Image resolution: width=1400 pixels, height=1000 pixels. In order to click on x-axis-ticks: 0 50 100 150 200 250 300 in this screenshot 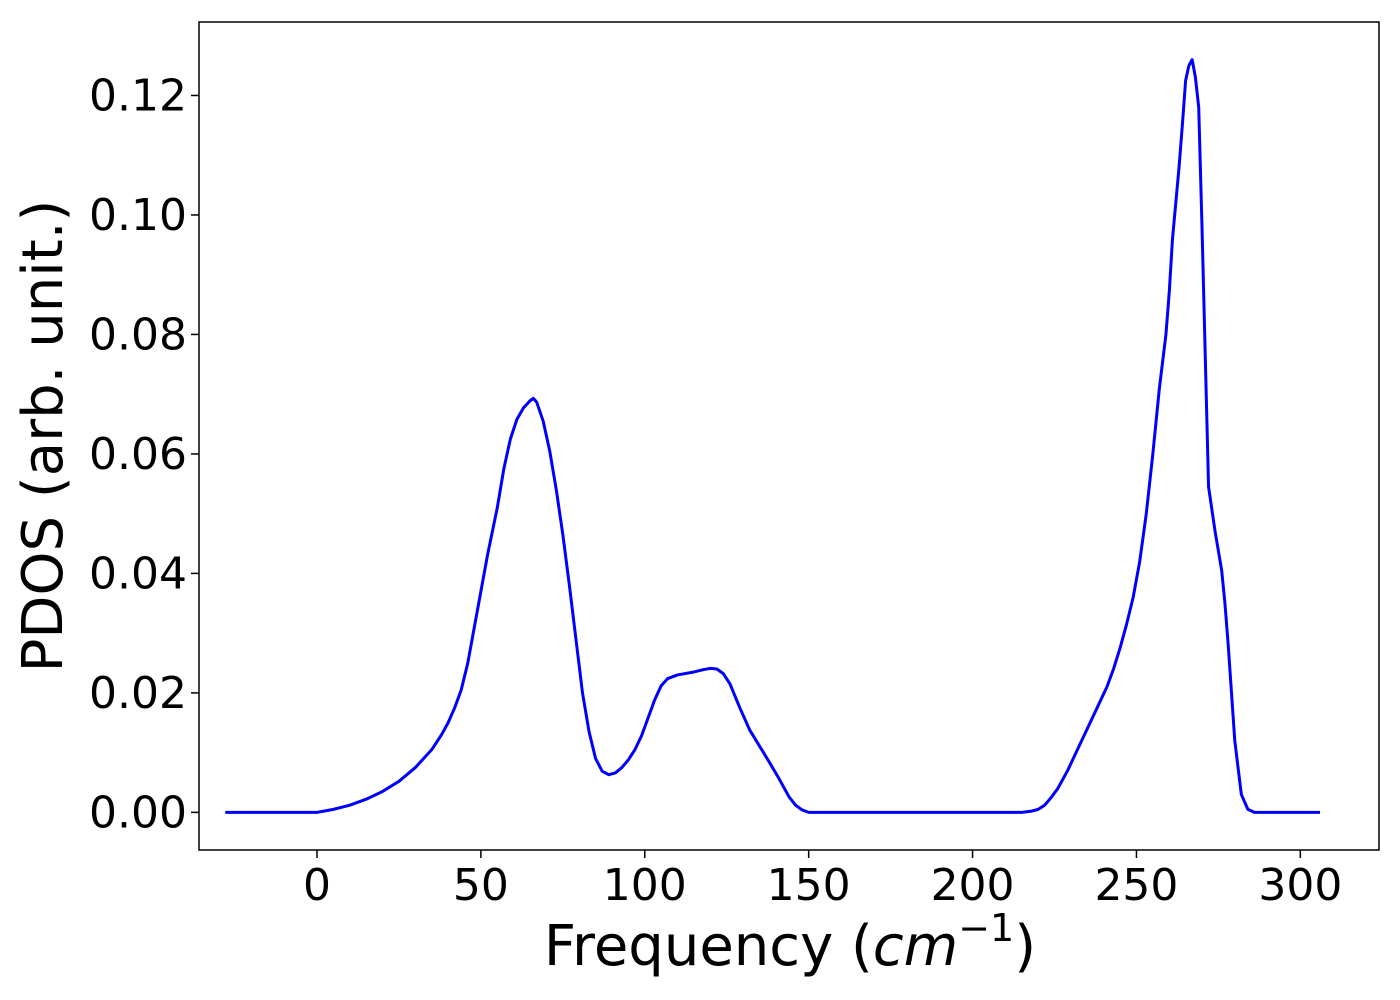, I will do `click(822, 880)`.